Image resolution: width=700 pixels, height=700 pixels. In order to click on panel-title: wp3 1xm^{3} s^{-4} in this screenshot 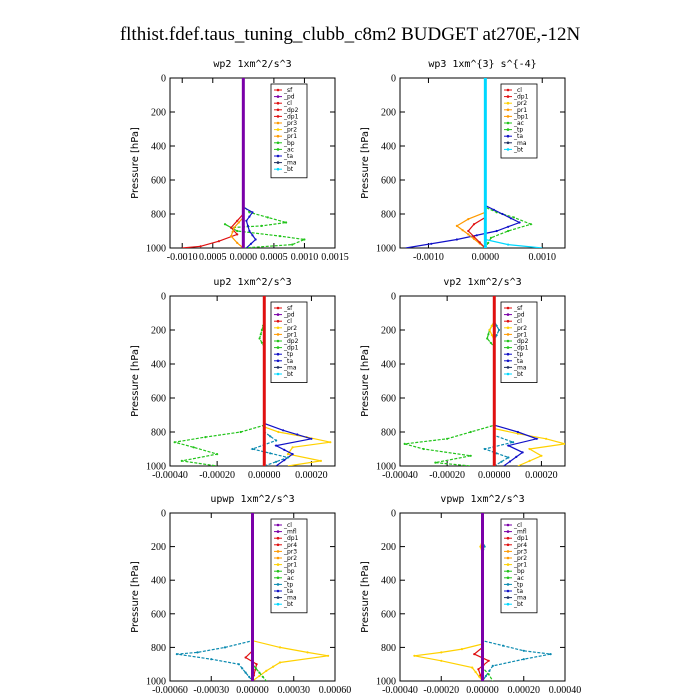, I will do `click(482, 64)`.